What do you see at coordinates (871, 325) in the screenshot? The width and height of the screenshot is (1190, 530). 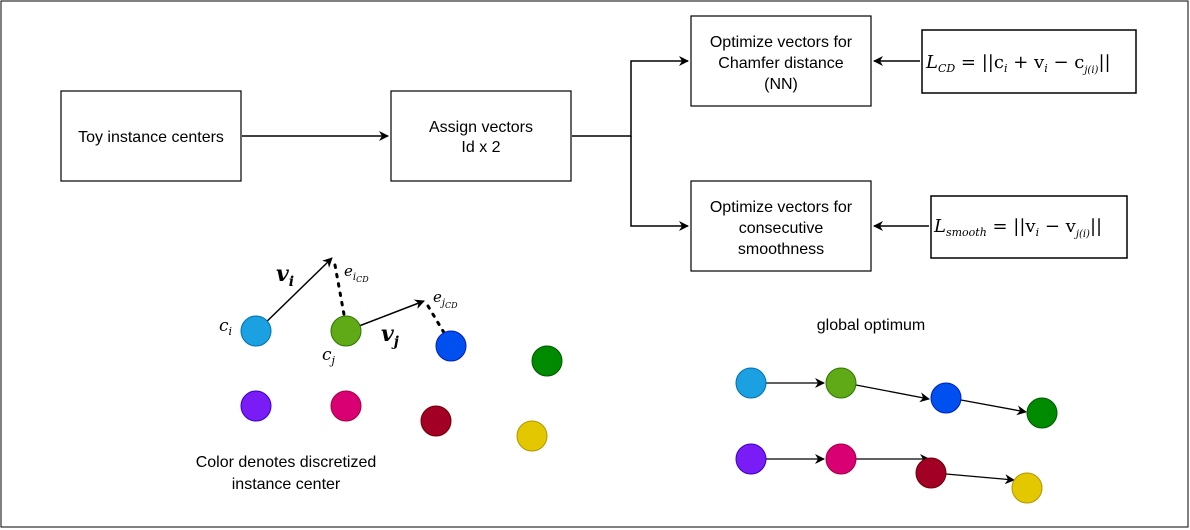 I see `global-optimum-label: global optimum` at bounding box center [871, 325].